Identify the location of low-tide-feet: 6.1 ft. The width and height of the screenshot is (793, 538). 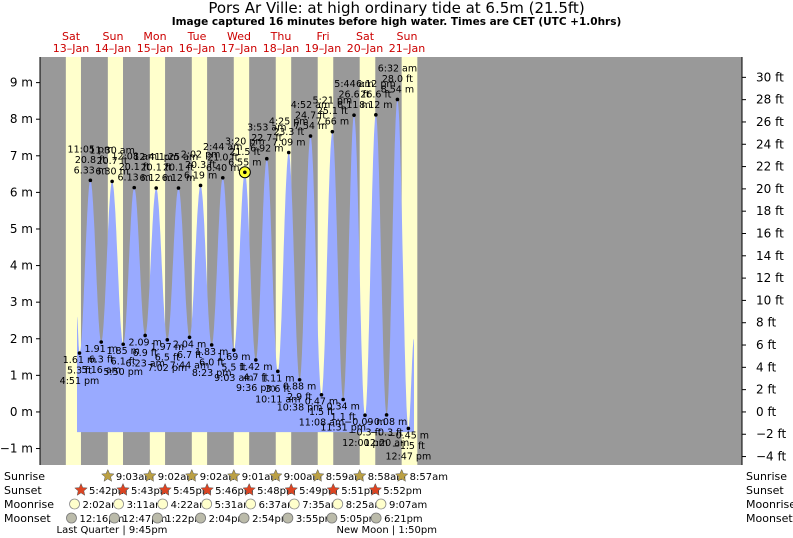
(123, 362).